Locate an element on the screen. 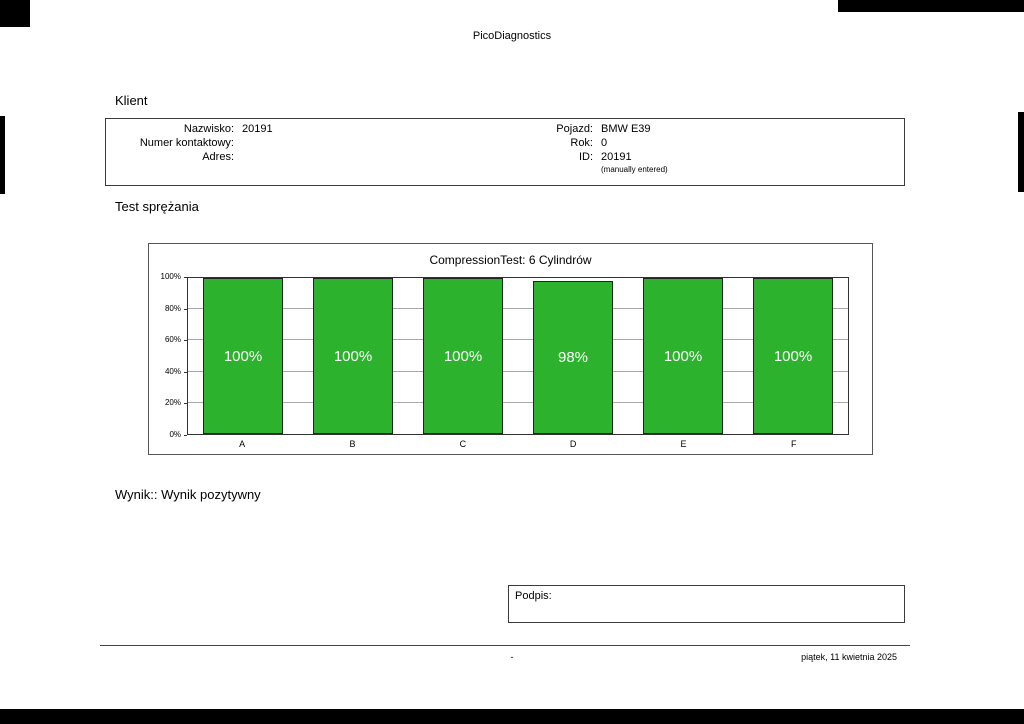 This screenshot has height=724, width=1024. scan-artifact-top-left is located at coordinates (15, 13).